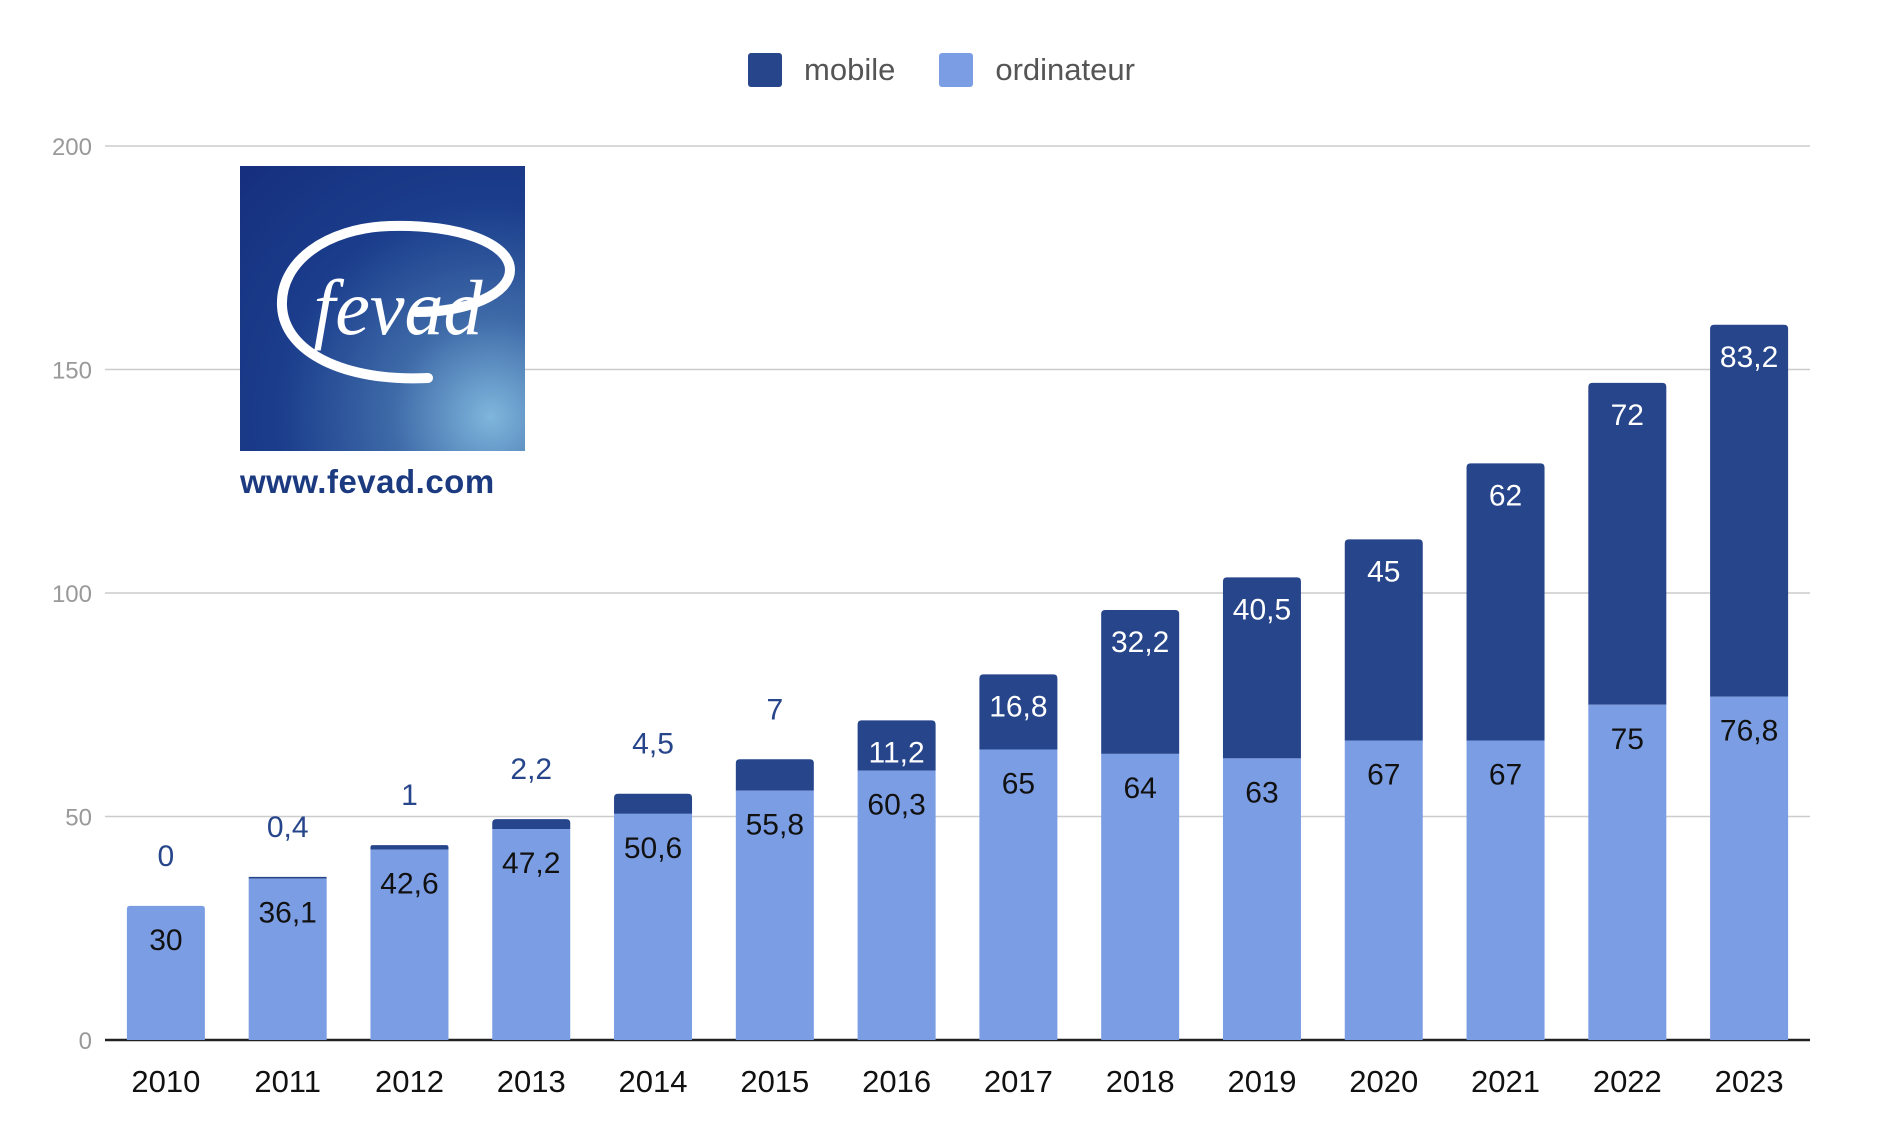  Describe the element at coordinates (1505, 495) in the screenshot. I see `data-label-mobile: 62` at that location.